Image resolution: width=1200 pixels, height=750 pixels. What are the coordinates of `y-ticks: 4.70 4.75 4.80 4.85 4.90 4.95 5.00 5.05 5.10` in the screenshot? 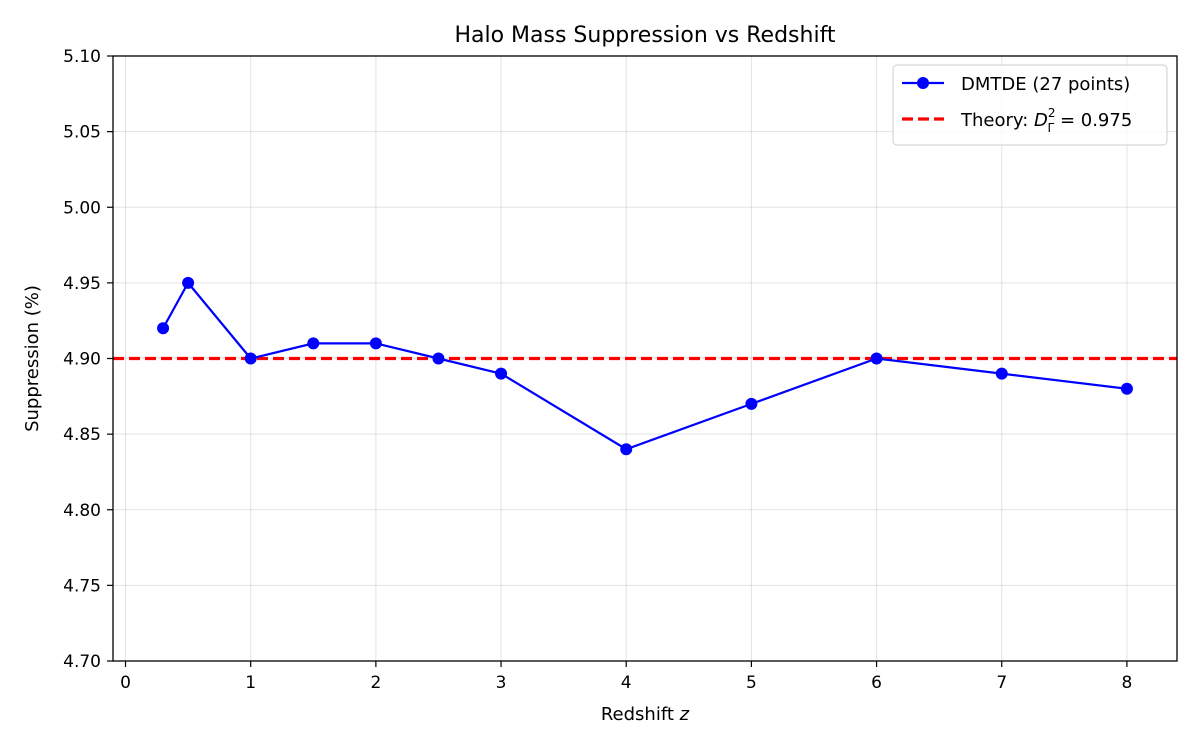 It's located at (88, 359).